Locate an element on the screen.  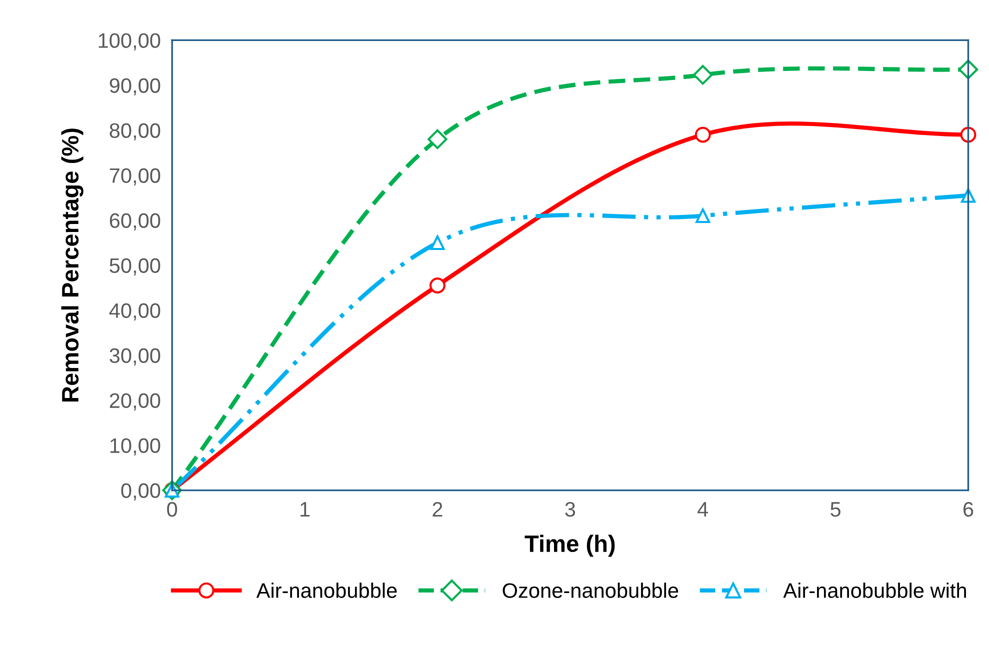
y-tick-label: 40,00 is located at coordinates (134, 311).